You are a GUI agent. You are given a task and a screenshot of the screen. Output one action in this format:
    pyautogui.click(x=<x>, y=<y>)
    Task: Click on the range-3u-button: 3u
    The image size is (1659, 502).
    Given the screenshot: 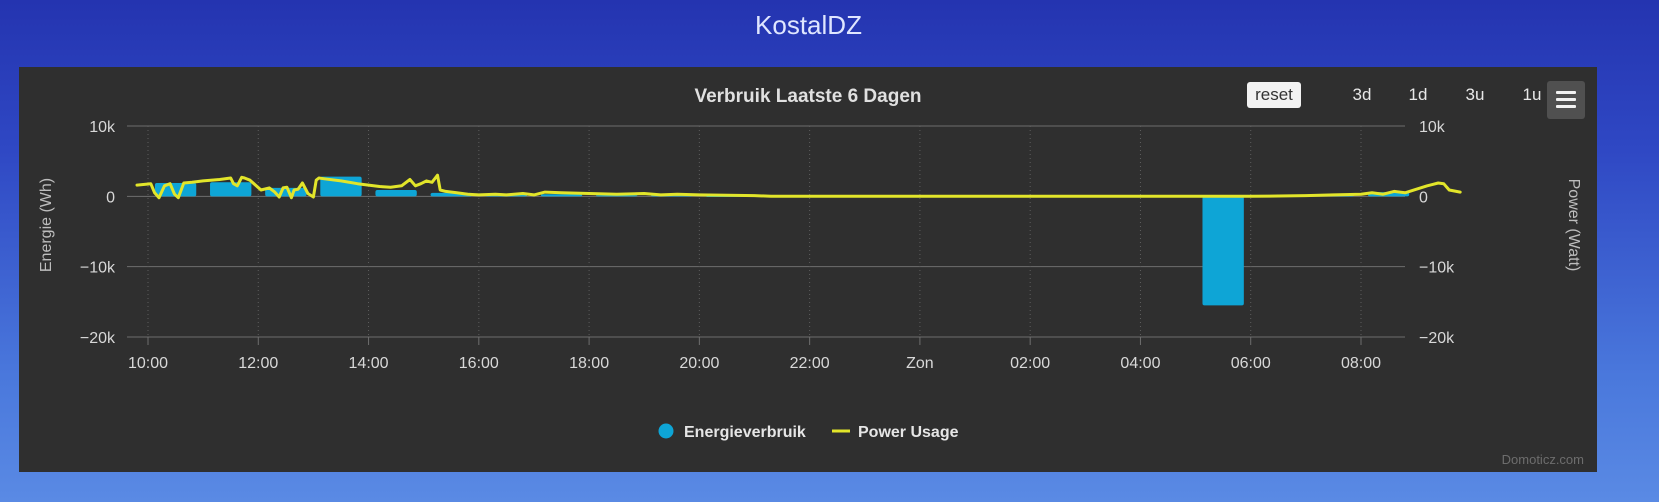 What is the action you would take?
    pyautogui.click(x=1475, y=94)
    